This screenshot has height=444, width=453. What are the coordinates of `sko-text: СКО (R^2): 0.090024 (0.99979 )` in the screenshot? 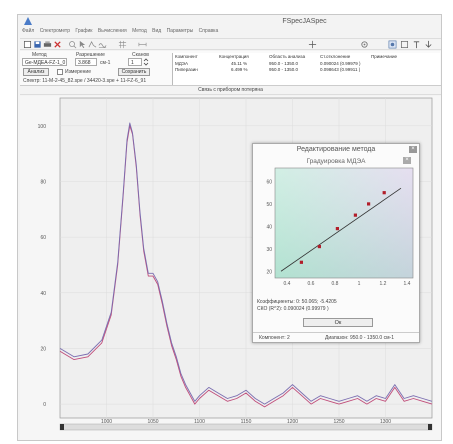 It's located at (293, 309).